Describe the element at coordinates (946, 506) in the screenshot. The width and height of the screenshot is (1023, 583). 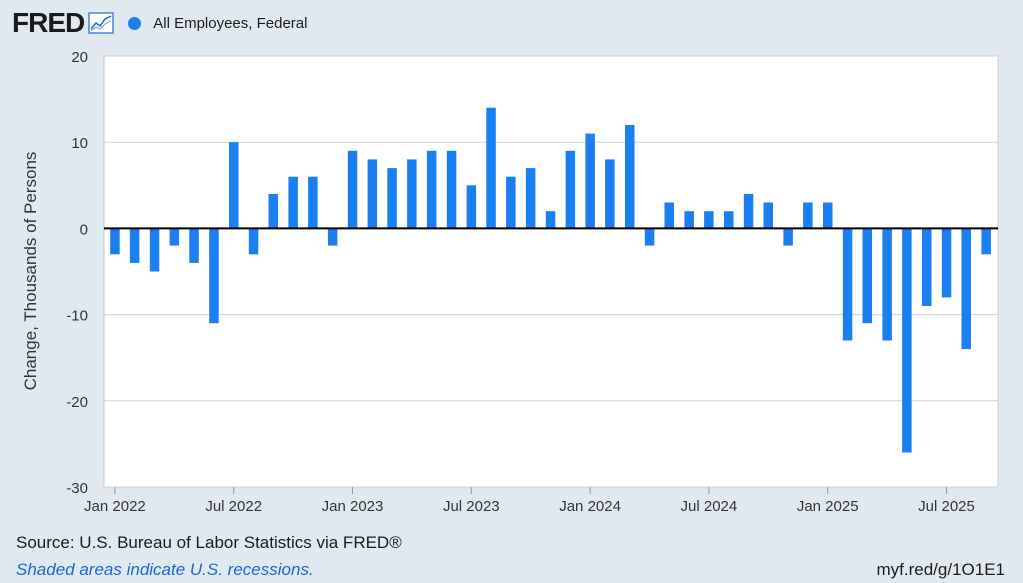
I see `x-tick-label: Jul 2025` at that location.